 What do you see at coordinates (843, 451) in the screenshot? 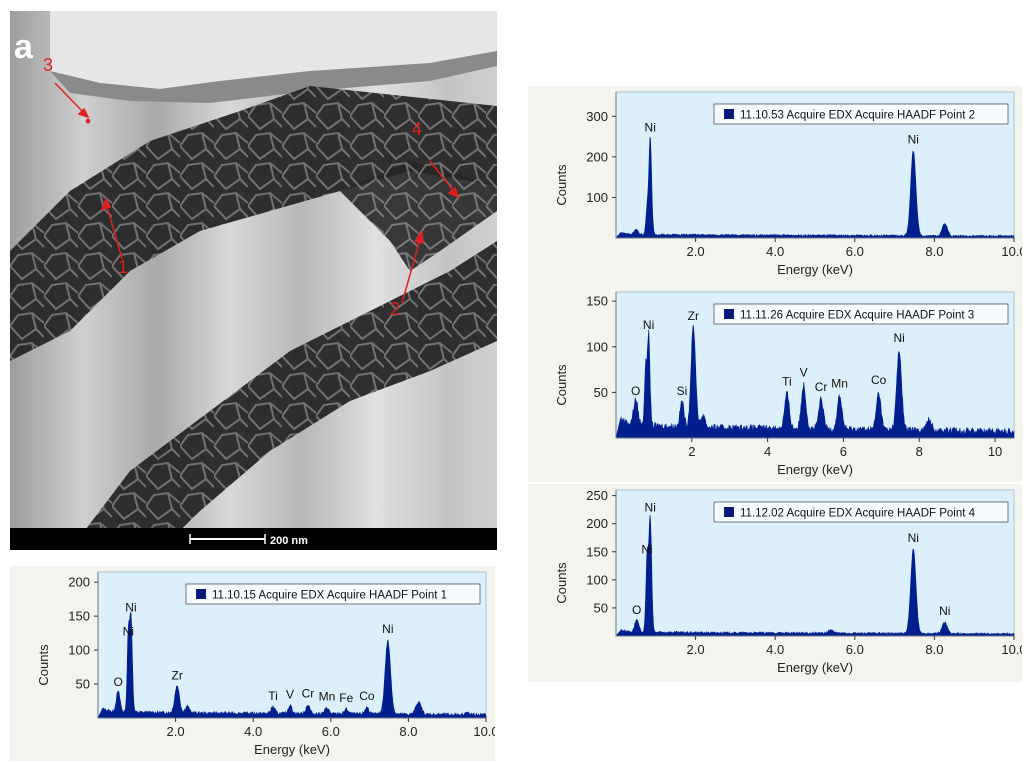
I see `x-tick-label: 6` at bounding box center [843, 451].